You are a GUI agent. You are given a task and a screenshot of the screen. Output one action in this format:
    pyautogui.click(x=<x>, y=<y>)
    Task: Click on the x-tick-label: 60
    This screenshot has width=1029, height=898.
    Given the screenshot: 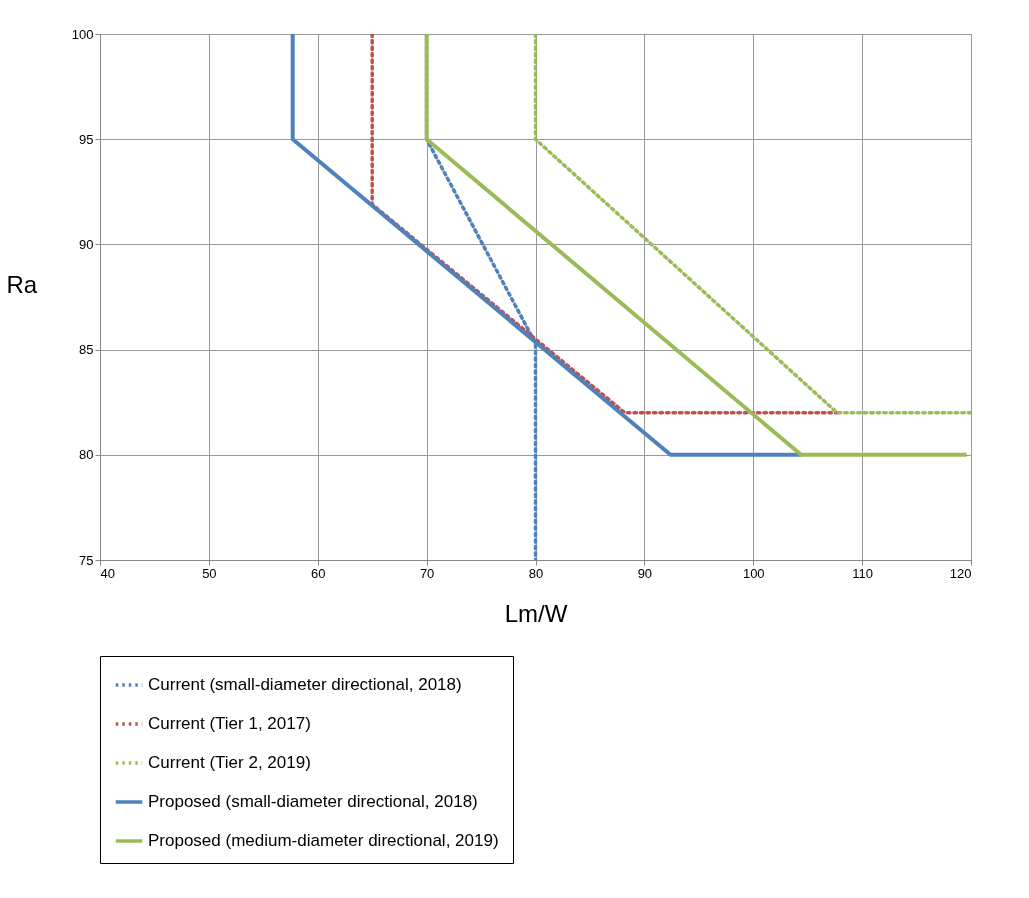 What is the action you would take?
    pyautogui.click(x=318, y=573)
    